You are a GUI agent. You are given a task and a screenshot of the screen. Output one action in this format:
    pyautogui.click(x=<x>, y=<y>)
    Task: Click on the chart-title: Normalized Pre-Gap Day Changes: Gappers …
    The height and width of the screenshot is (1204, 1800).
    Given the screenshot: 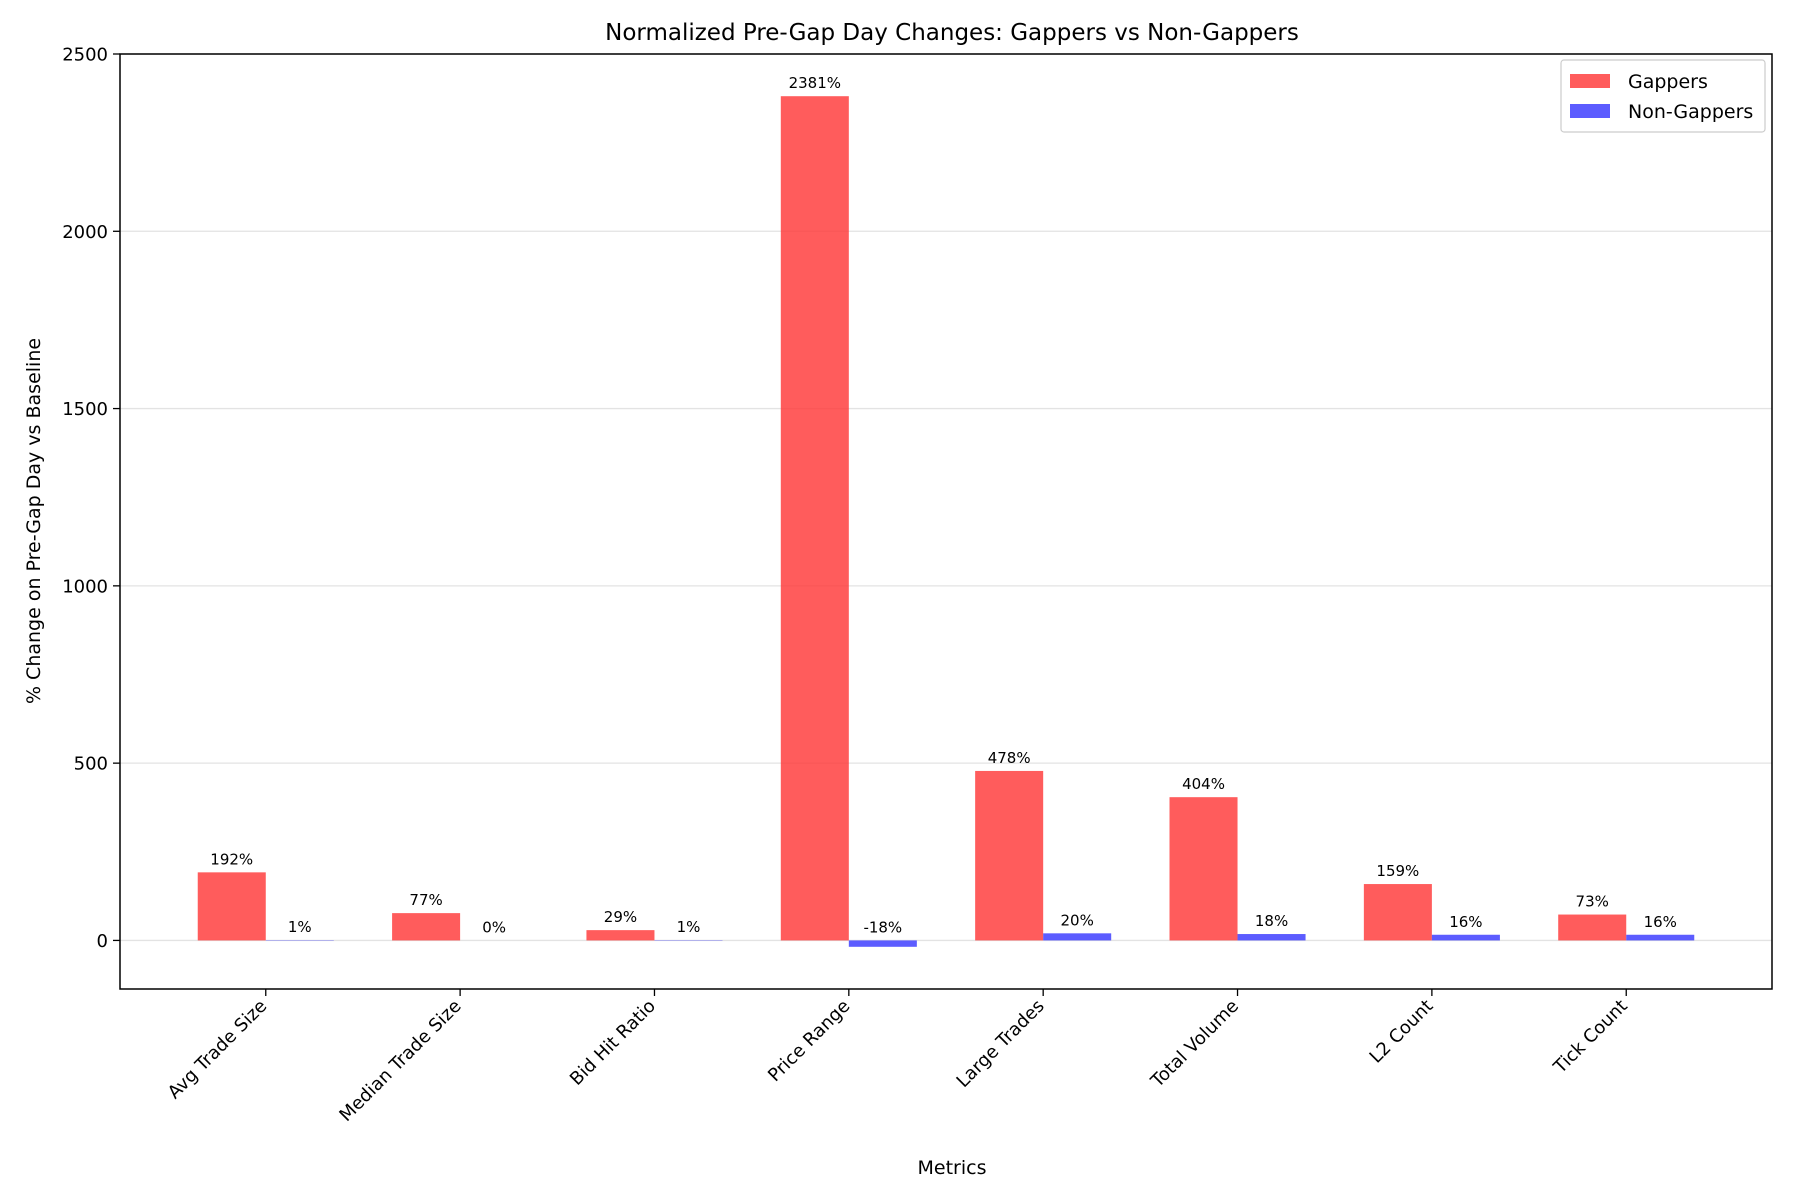 What is the action you would take?
    pyautogui.click(x=952, y=33)
    